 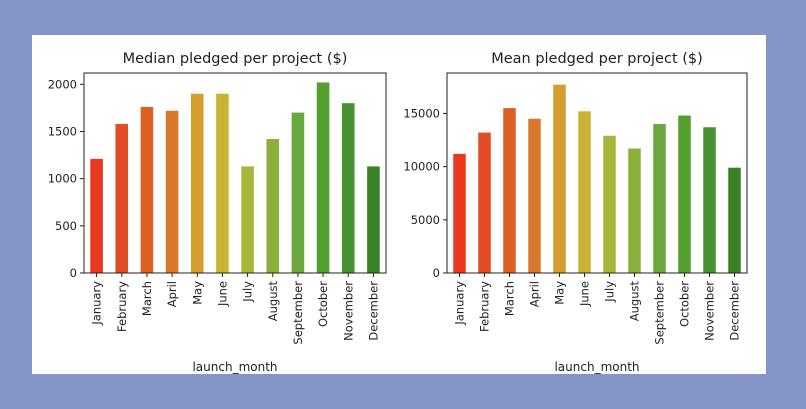 What do you see at coordinates (66, 226) in the screenshot?
I see `y-tick-label: 500` at bounding box center [66, 226].